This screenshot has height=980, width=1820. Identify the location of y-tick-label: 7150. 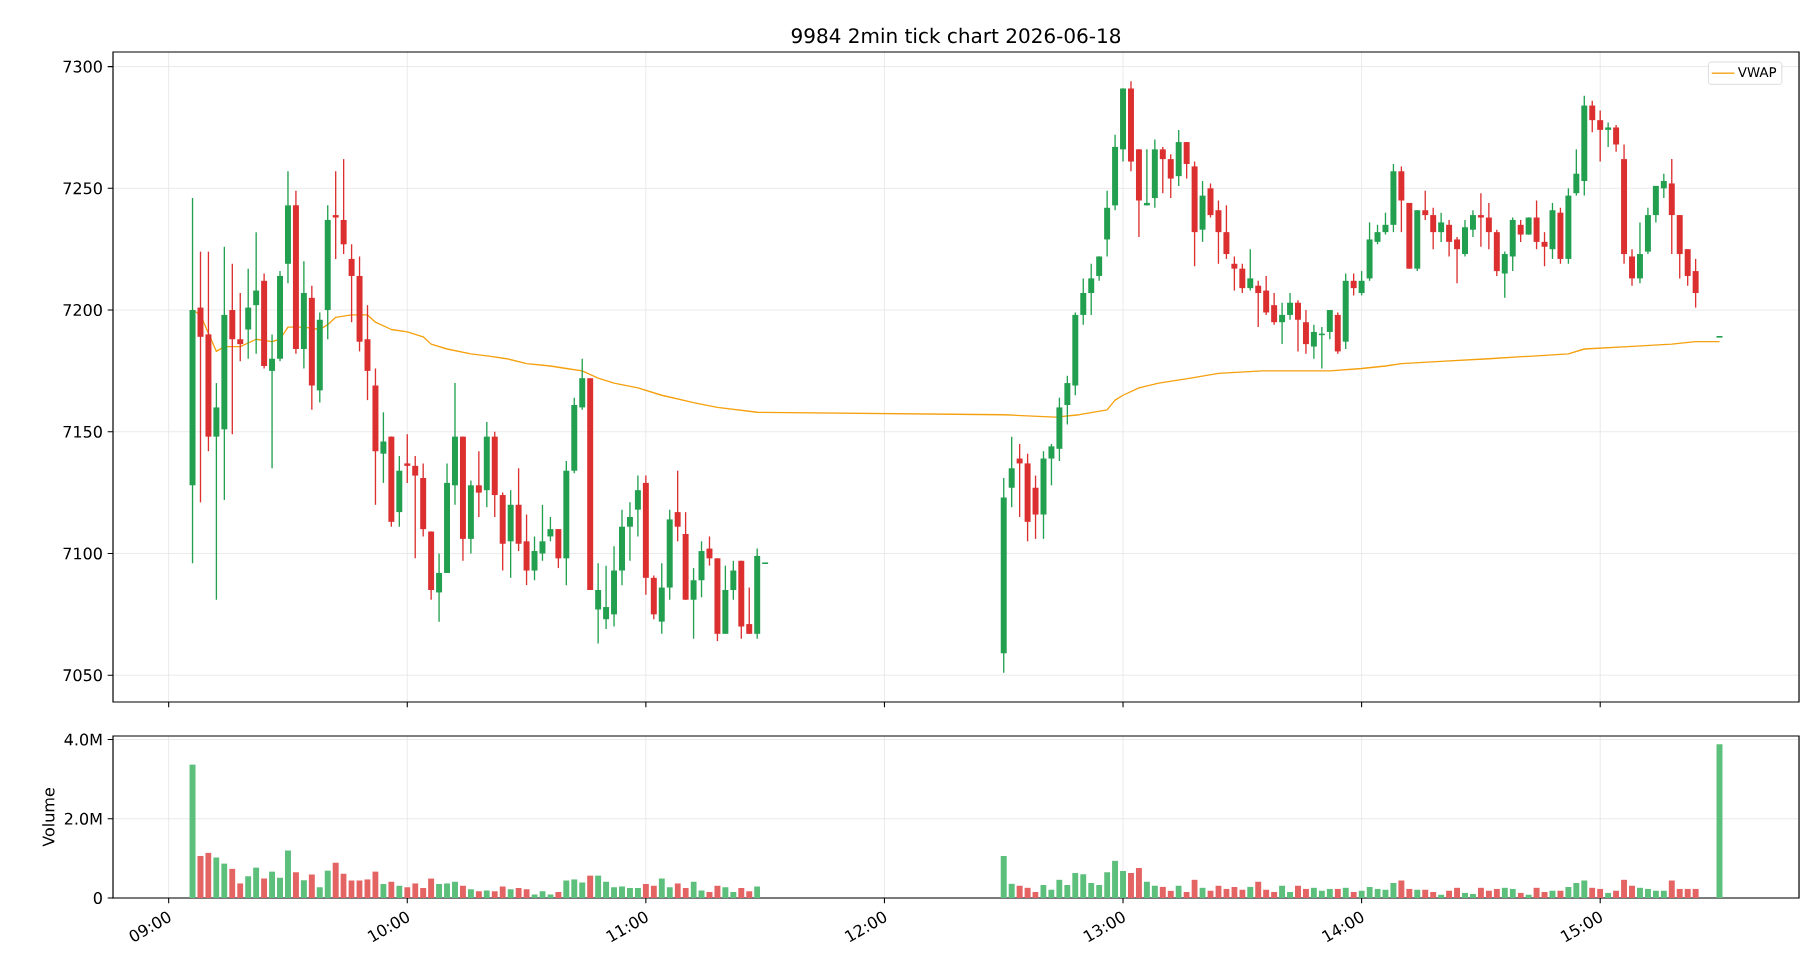
(82, 431).